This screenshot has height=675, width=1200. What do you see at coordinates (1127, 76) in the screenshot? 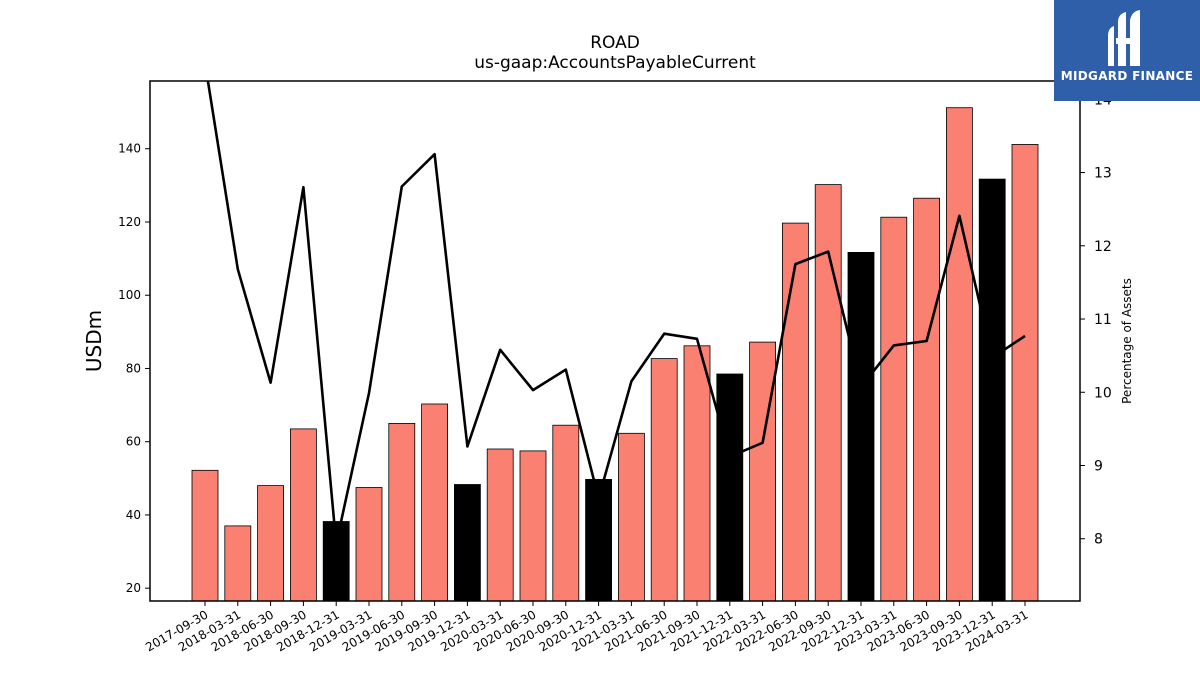
I see `logo-text: MIDGARD FINANCE` at bounding box center [1127, 76].